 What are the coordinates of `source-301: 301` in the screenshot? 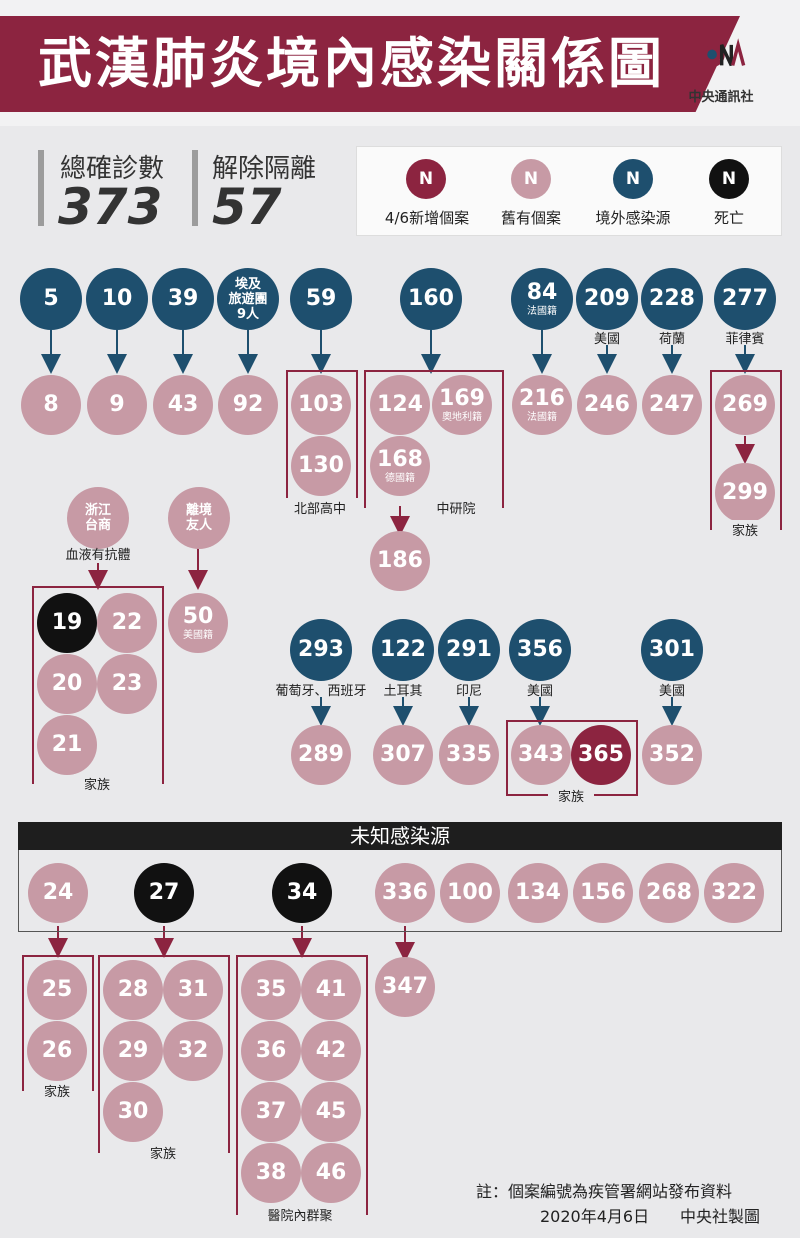 It's located at (672, 650).